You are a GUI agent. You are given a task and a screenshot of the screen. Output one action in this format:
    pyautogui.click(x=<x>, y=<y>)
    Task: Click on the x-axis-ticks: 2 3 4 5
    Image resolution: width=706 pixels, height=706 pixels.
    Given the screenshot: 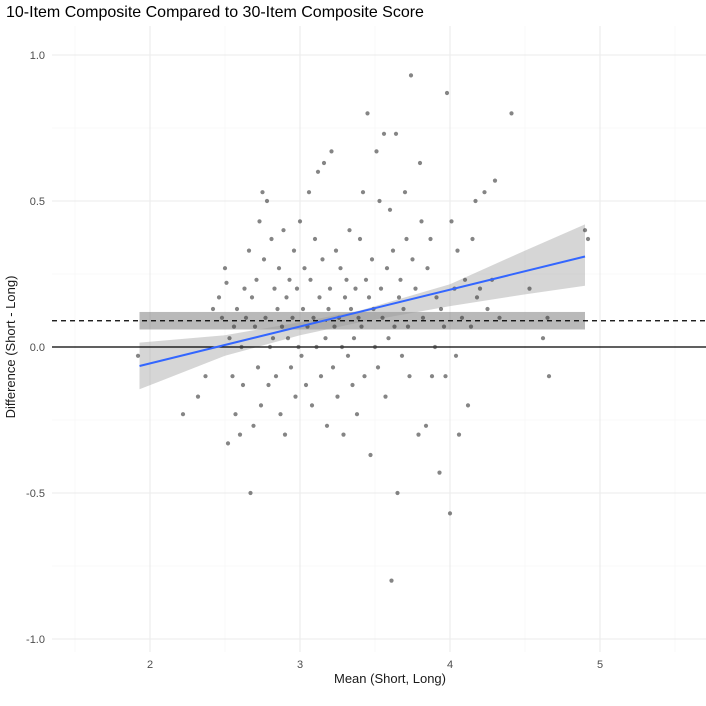 What is the action you would take?
    pyautogui.click(x=375, y=665)
    